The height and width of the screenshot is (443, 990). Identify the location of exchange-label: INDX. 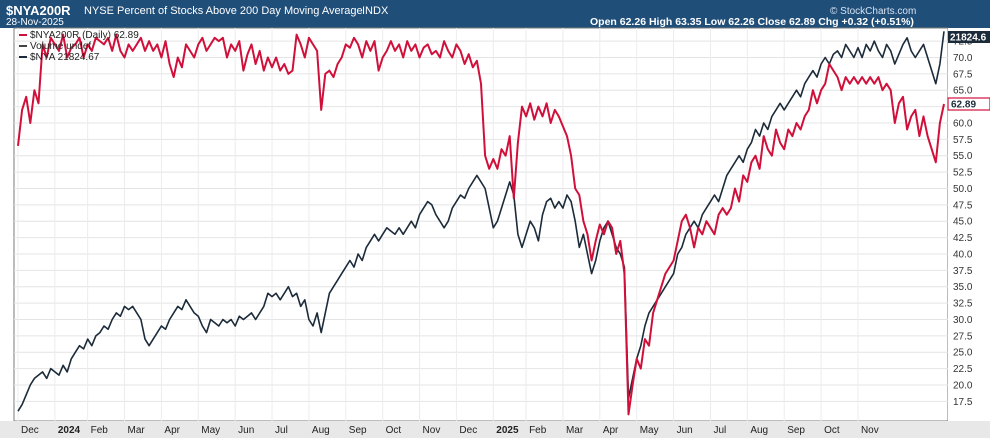
(375, 11).